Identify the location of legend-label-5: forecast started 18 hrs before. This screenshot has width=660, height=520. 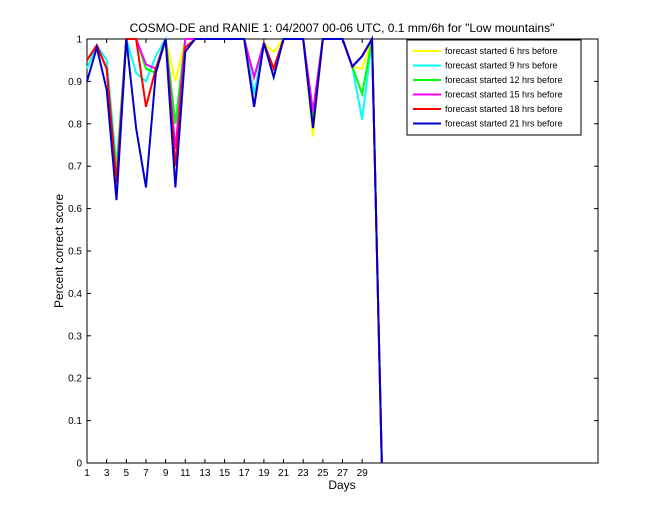
(504, 109).